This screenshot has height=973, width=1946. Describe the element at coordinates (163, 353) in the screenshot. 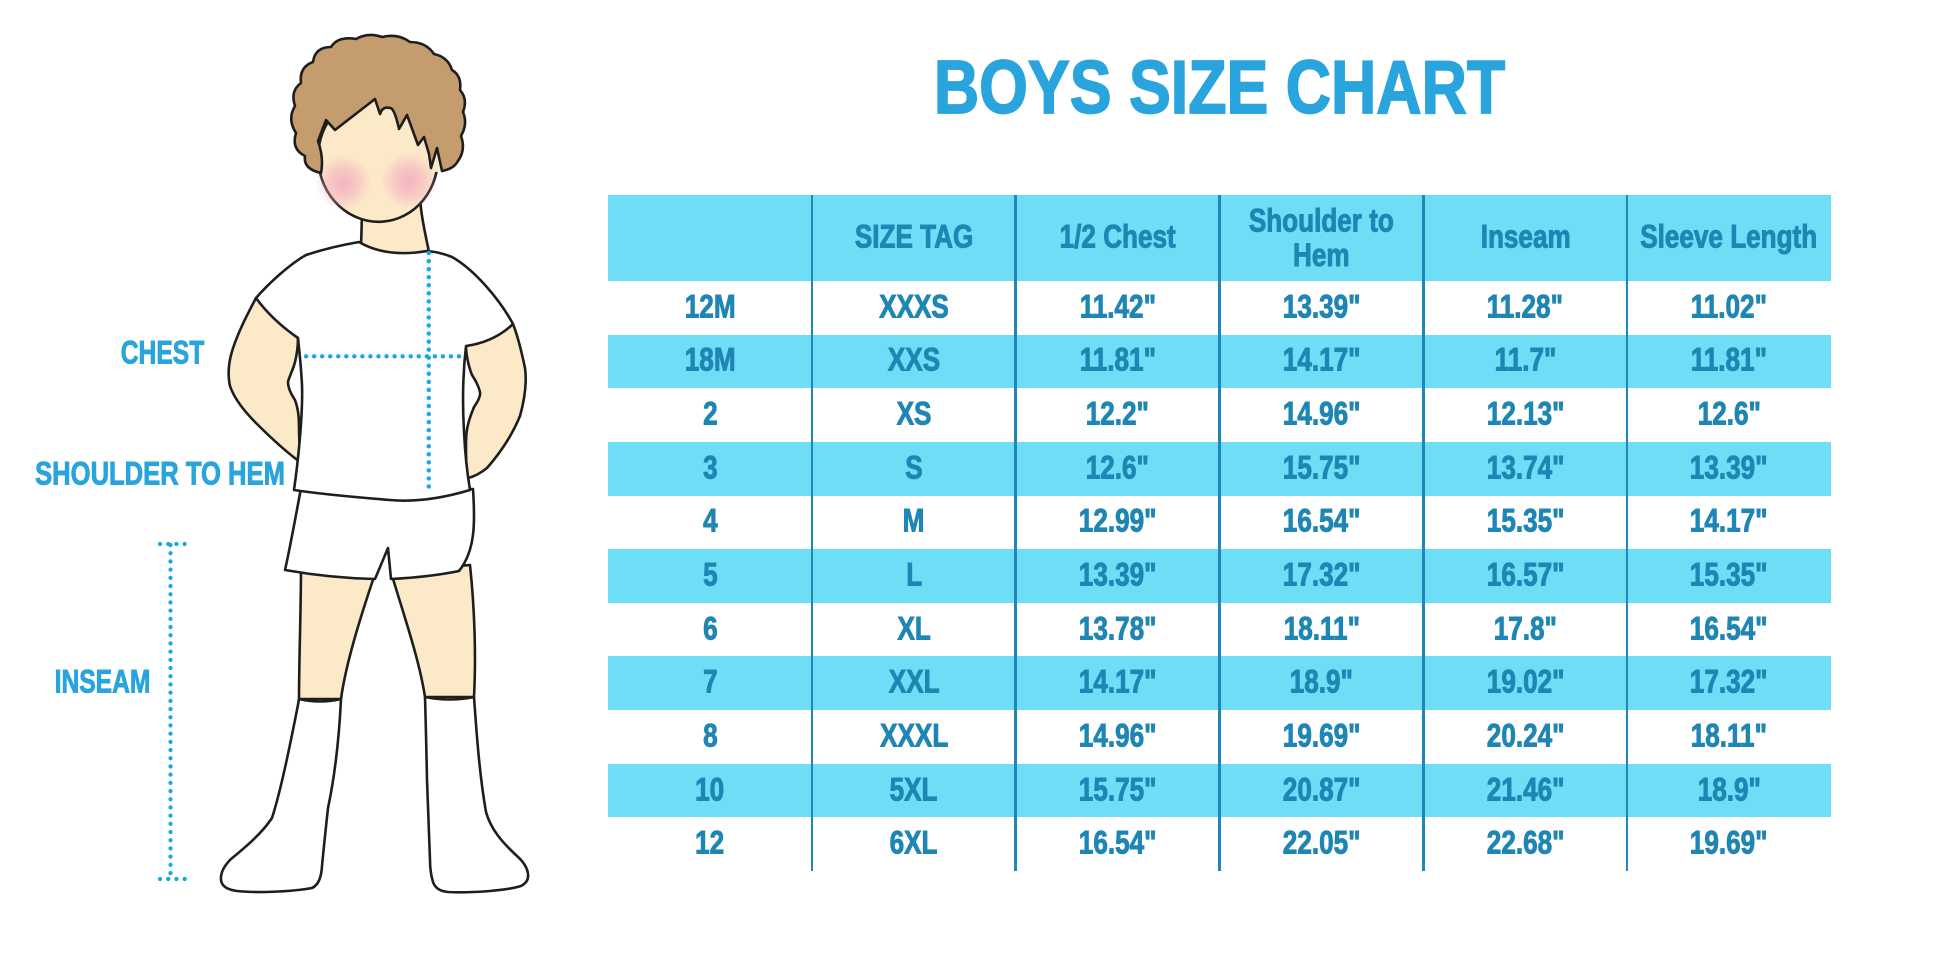

I see `svg-text: CHEST` at that location.